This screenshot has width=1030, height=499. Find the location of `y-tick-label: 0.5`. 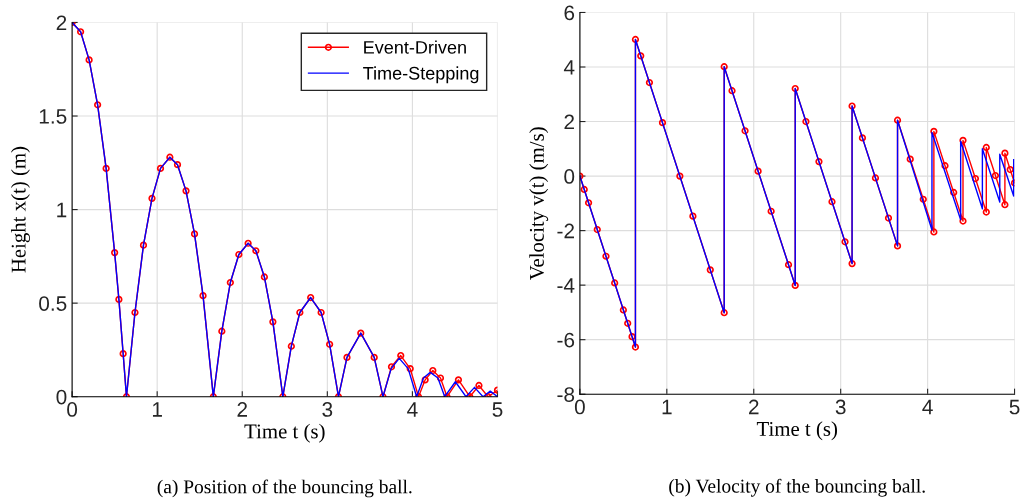

y-tick-label: 0.5 is located at coordinates (53, 303).